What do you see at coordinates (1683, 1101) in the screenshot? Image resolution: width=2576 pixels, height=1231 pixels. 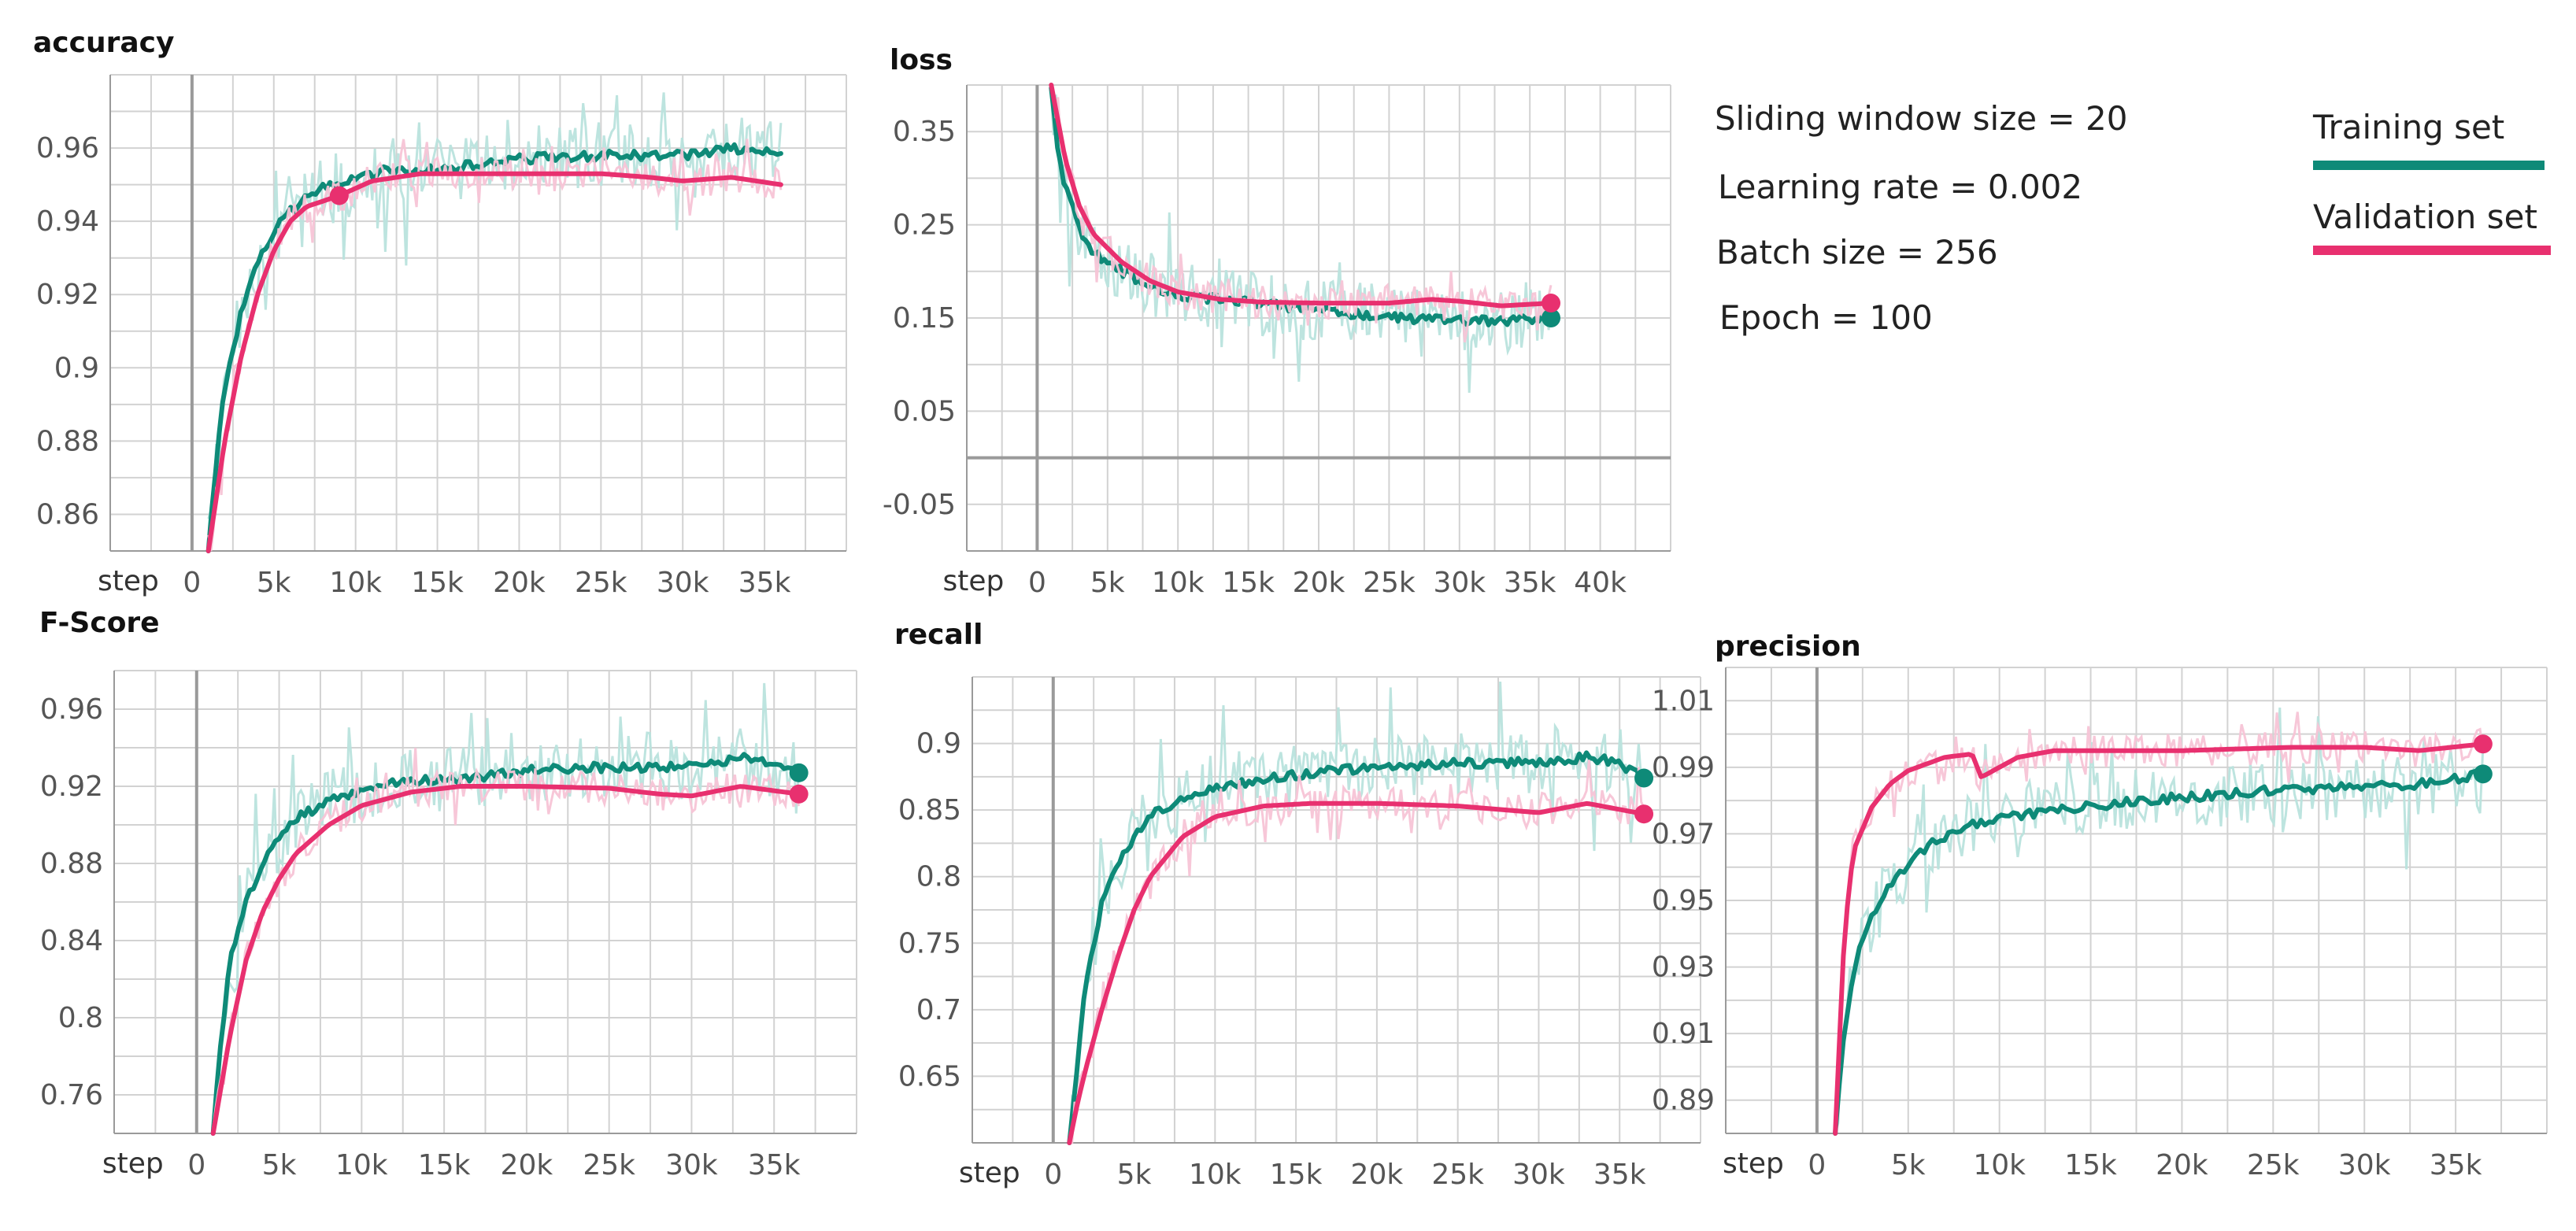 I see `y-tick-label: 0.89` at bounding box center [1683, 1101].